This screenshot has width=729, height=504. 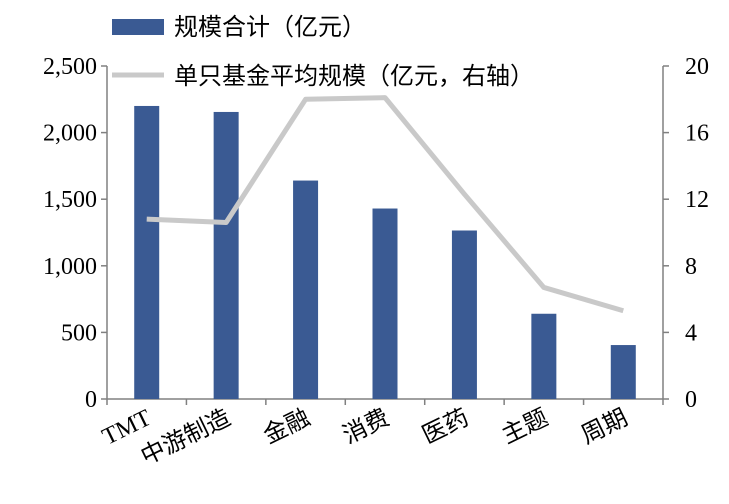 What do you see at coordinates (91, 400) in the screenshot?
I see `y-left-tick-label: 0` at bounding box center [91, 400].